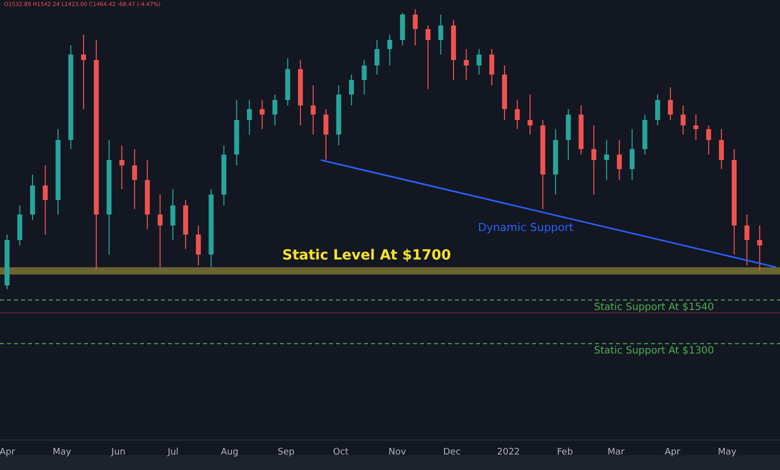 Image resolution: width=780 pixels, height=470 pixels. I want to click on x-tick-label: Jun, so click(118, 452).